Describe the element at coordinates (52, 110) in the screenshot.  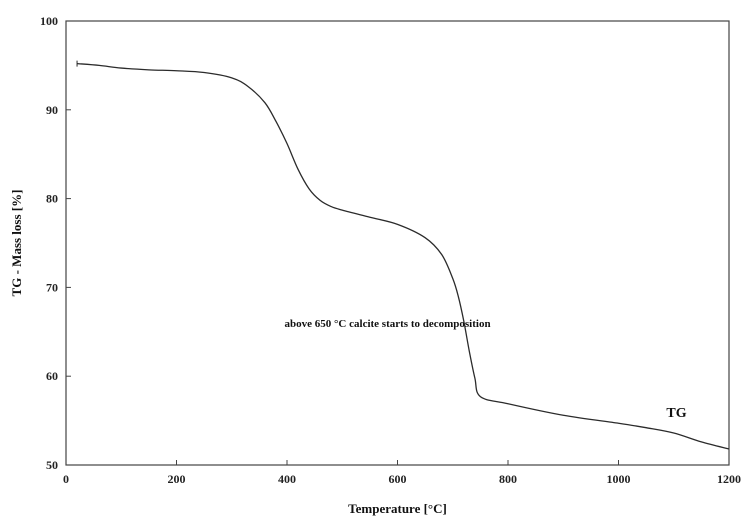
I see `y-tick-label: 90` at that location.